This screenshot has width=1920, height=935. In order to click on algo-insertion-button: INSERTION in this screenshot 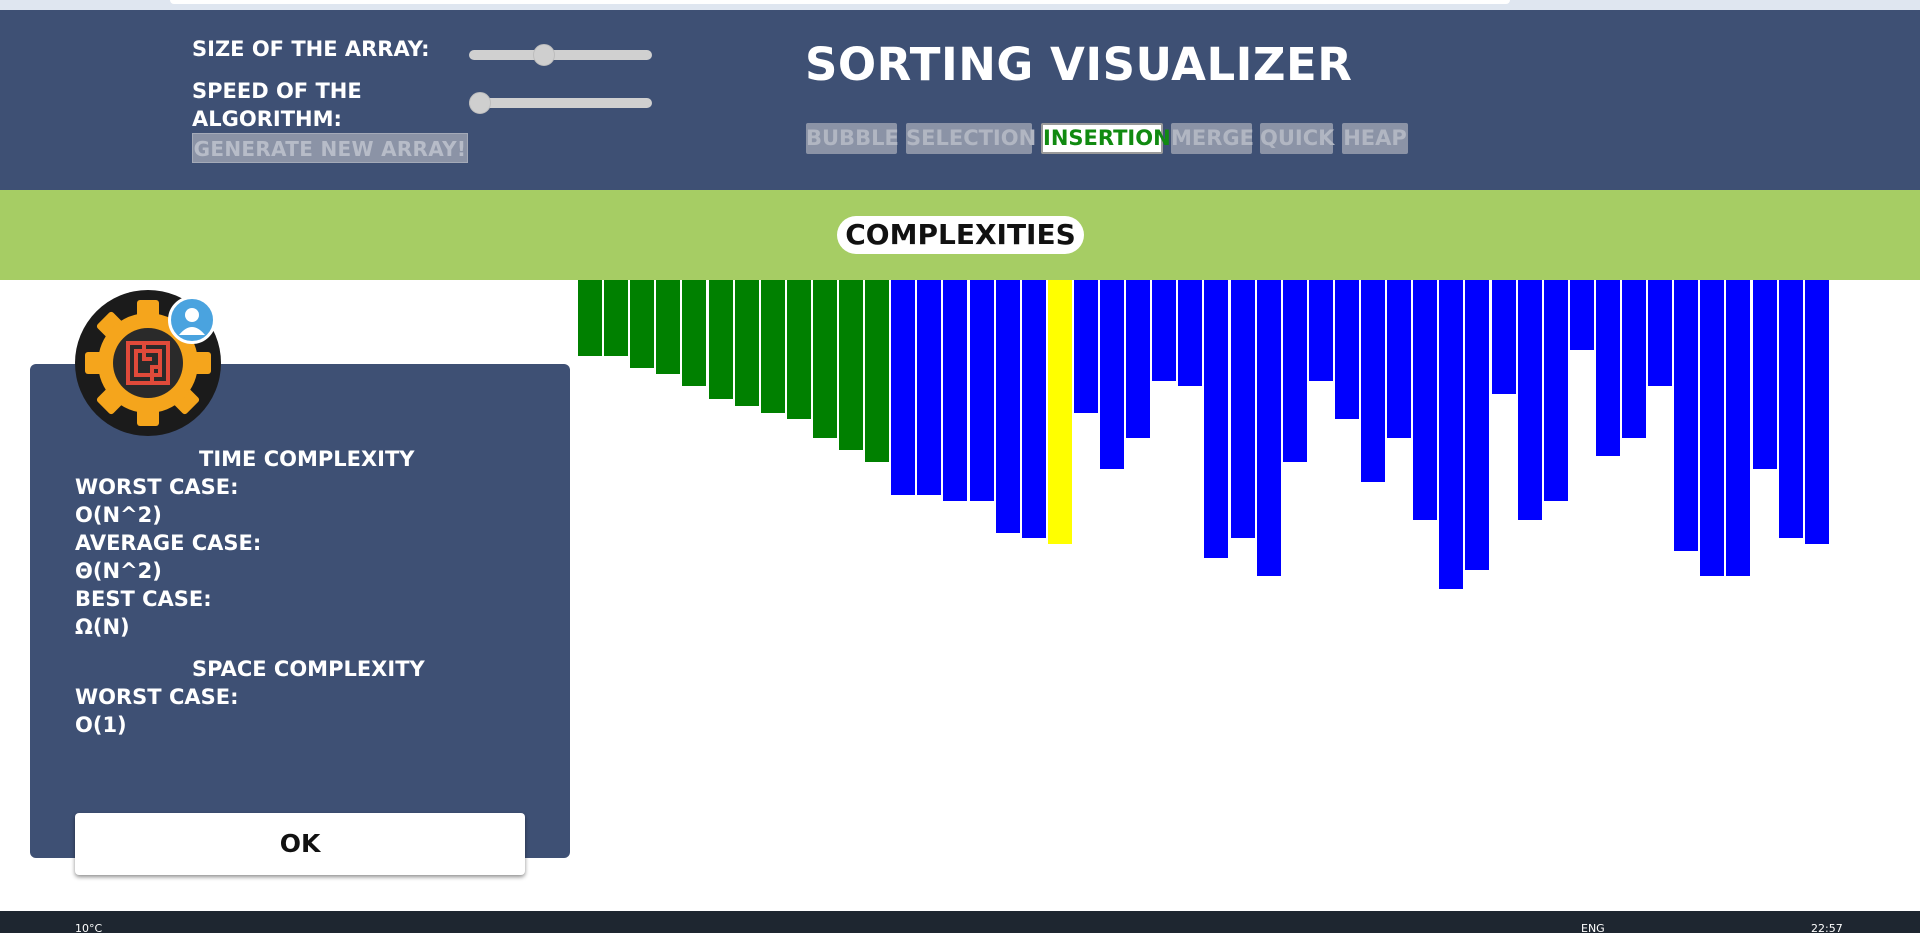, I will do `click(1106, 138)`.